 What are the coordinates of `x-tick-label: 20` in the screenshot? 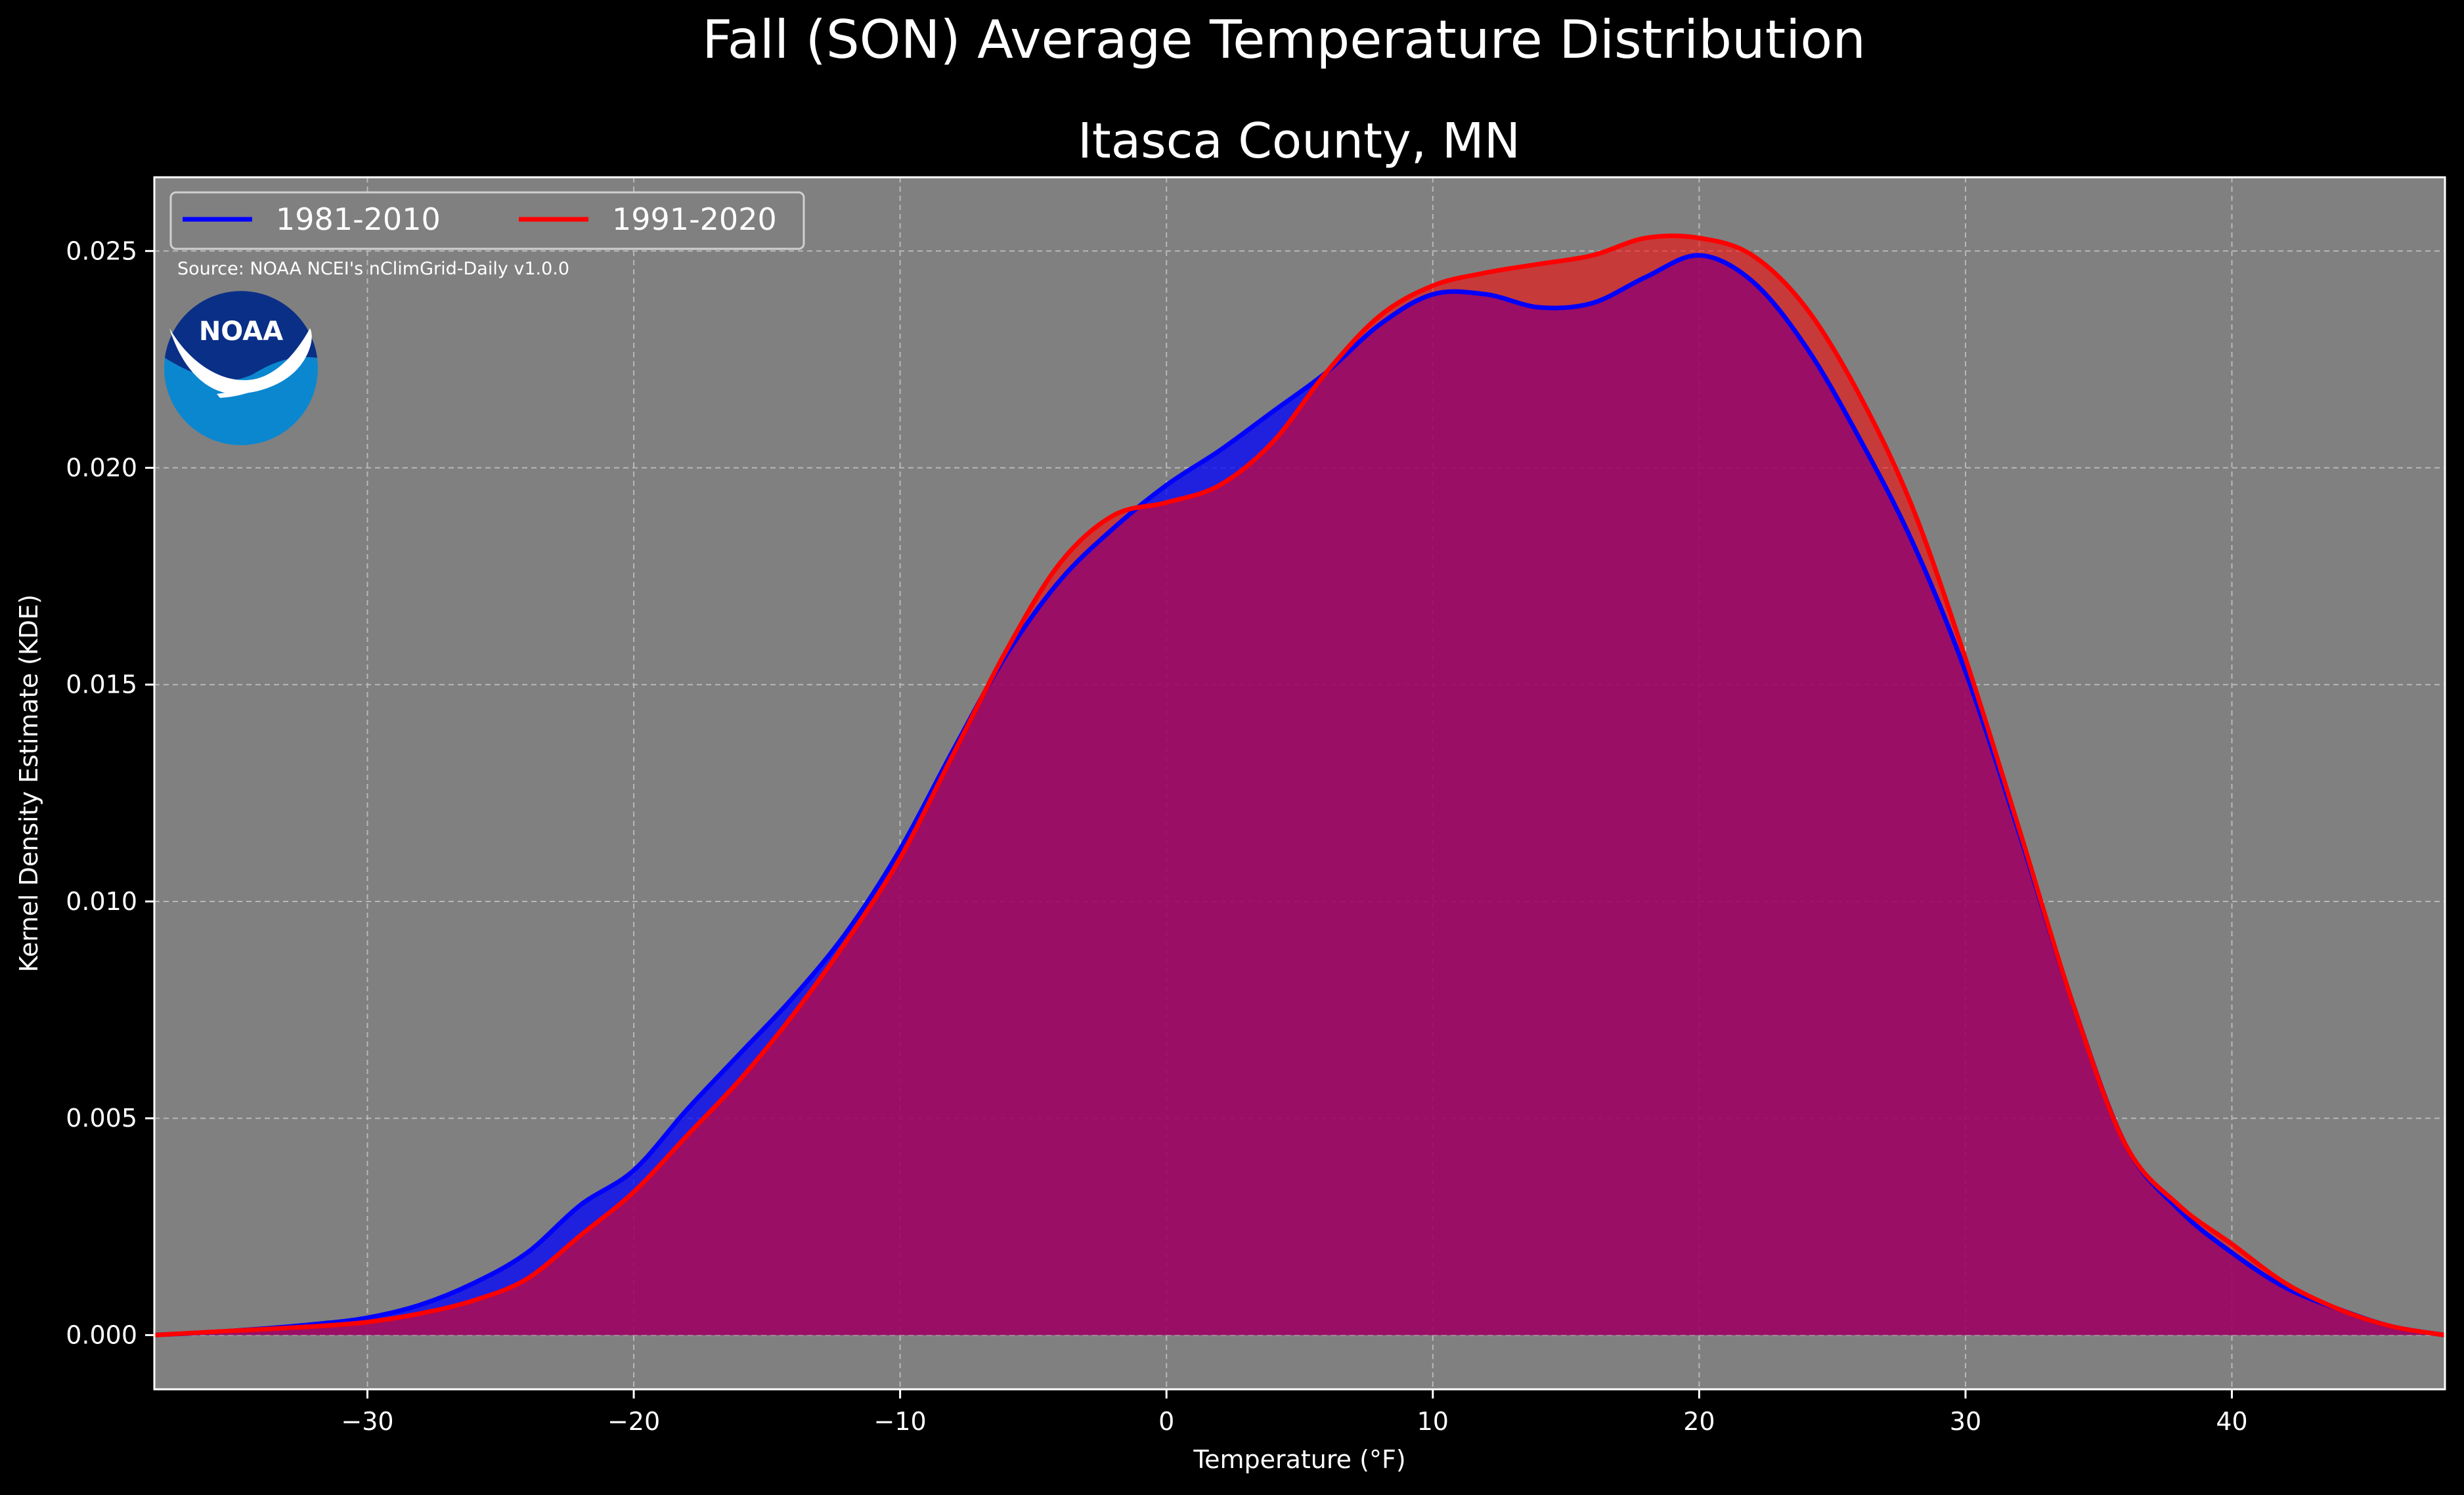 It's located at (1699, 1421).